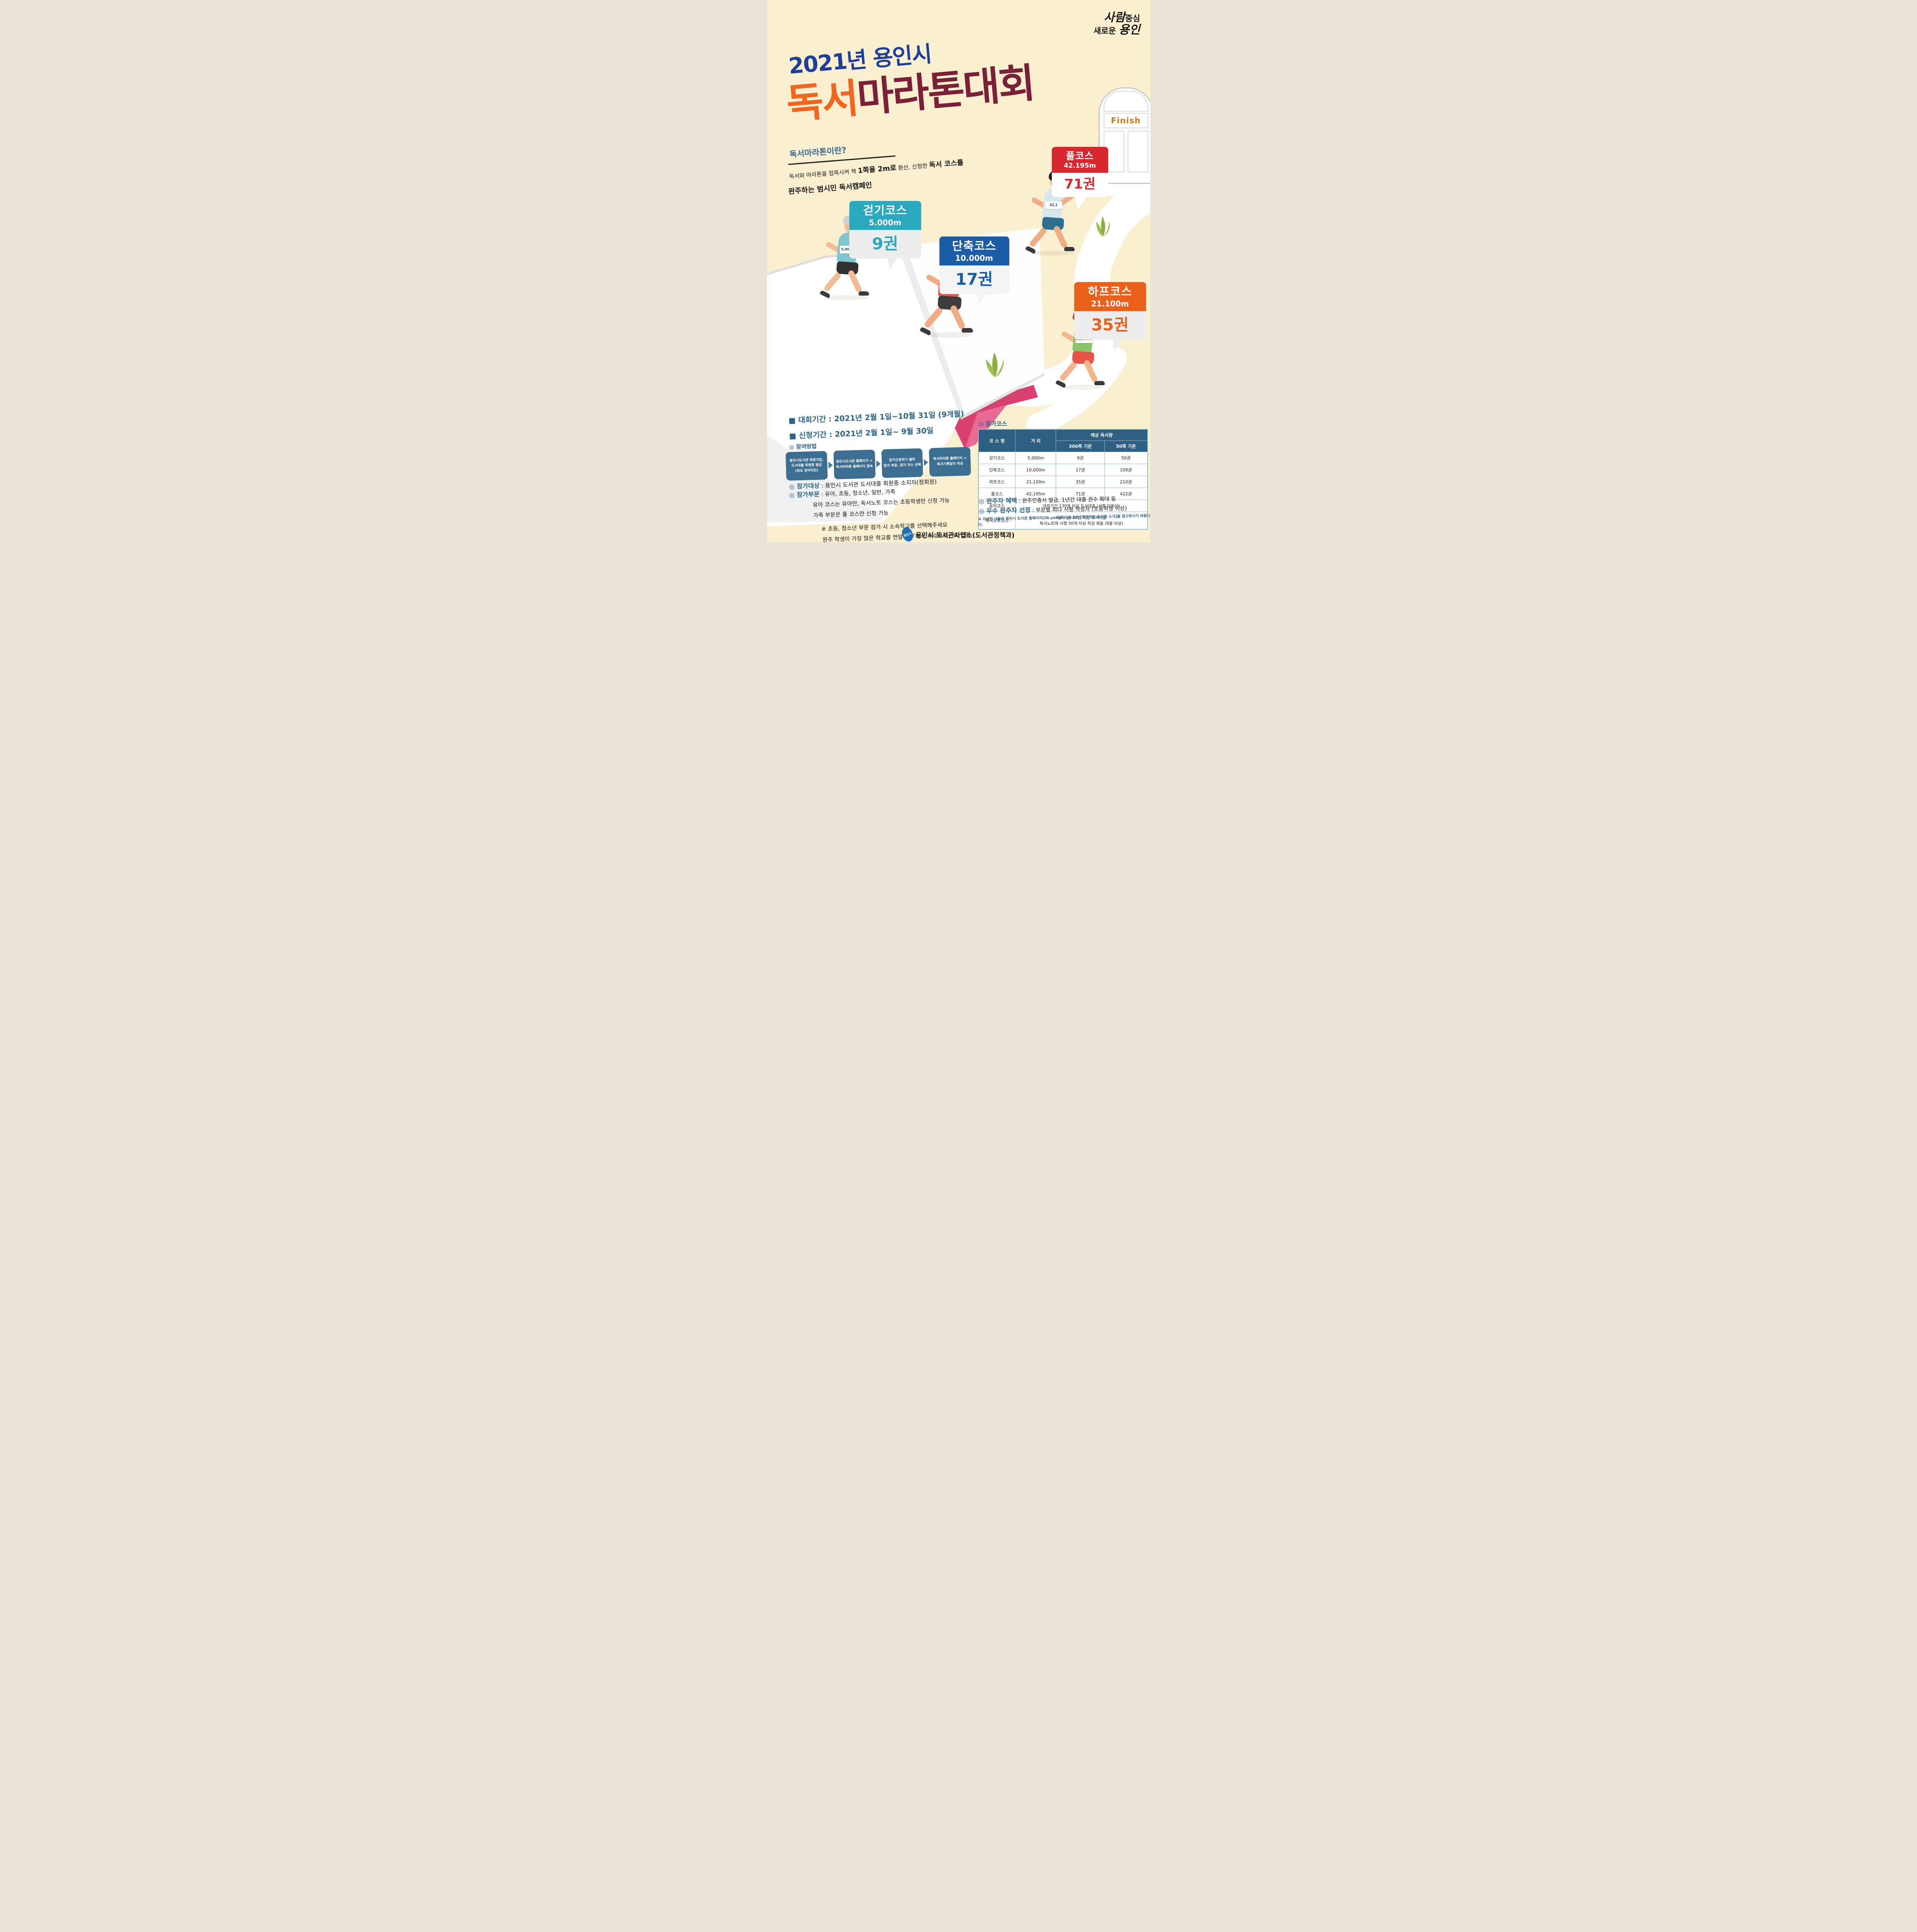  What do you see at coordinates (885, 244) in the screenshot?
I see `badge-books-value: 9권` at bounding box center [885, 244].